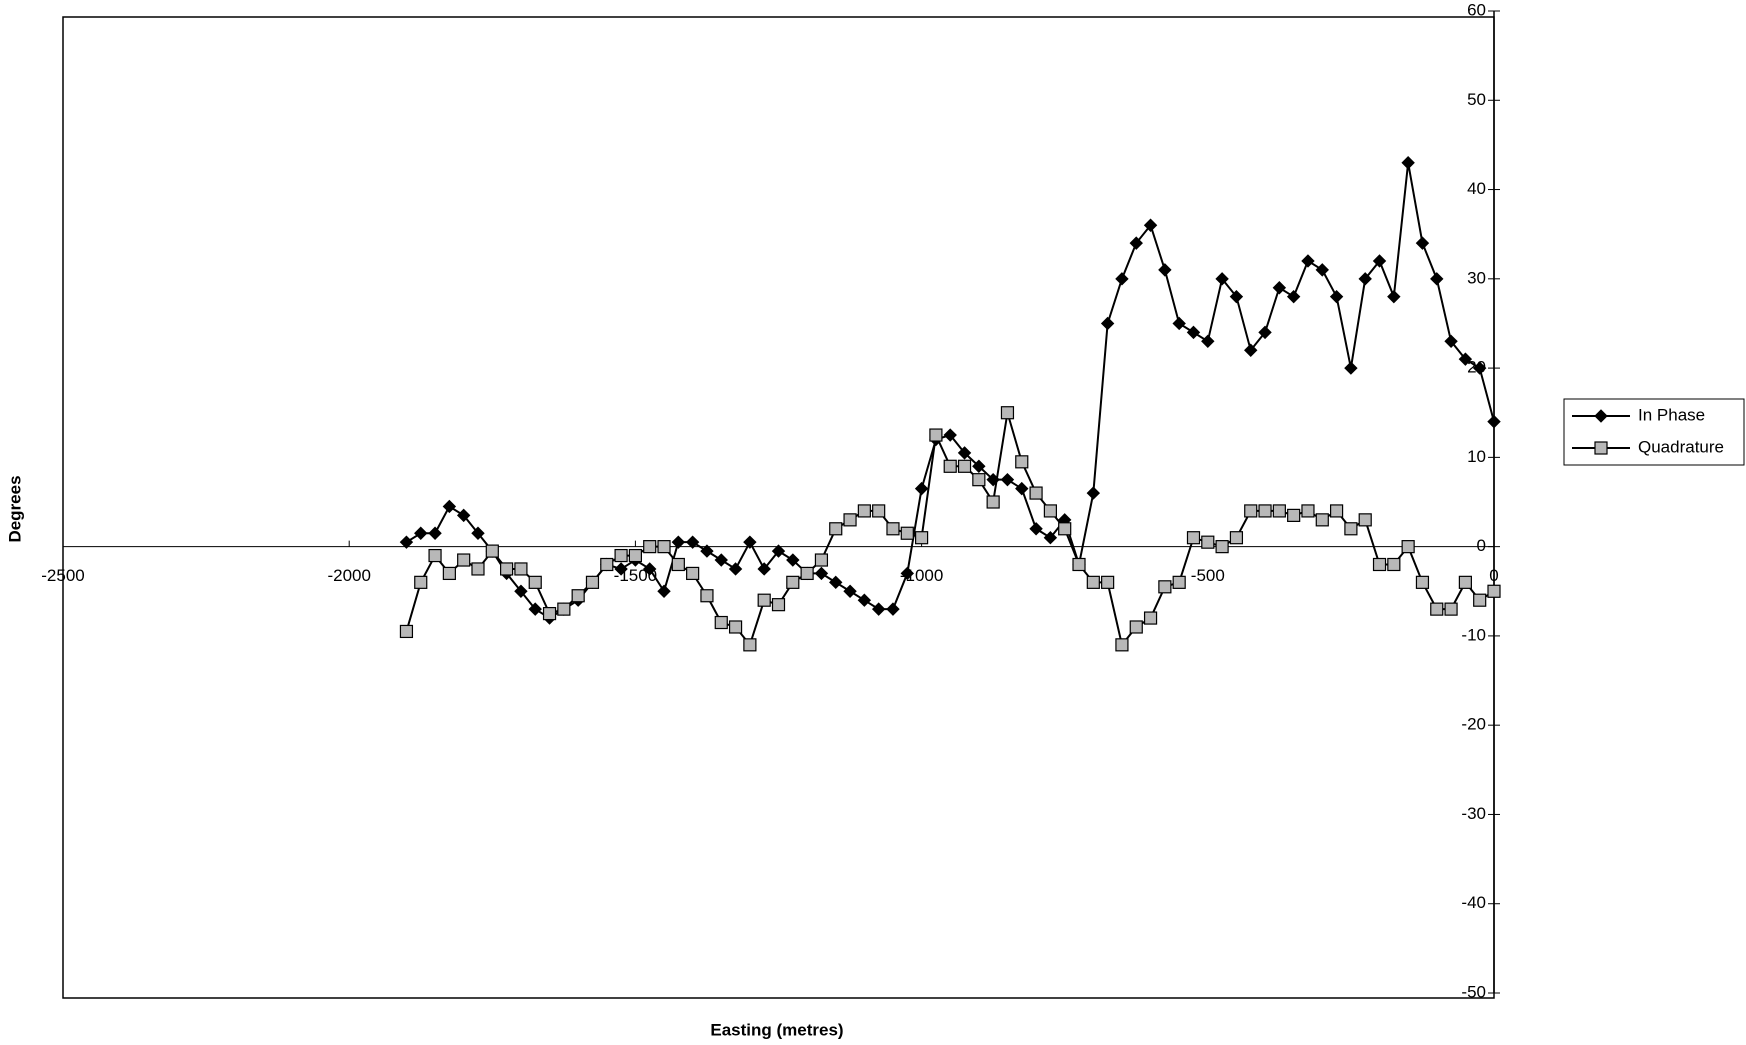 The width and height of the screenshot is (1746, 1045). What do you see at coordinates (14, 508) in the screenshot?
I see `y-axis-title: Degrees` at bounding box center [14, 508].